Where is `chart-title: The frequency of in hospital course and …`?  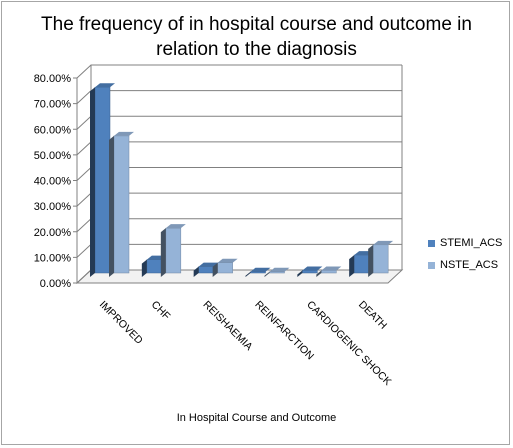 chart-title: The frequency of in hospital course and … is located at coordinates (256, 37).